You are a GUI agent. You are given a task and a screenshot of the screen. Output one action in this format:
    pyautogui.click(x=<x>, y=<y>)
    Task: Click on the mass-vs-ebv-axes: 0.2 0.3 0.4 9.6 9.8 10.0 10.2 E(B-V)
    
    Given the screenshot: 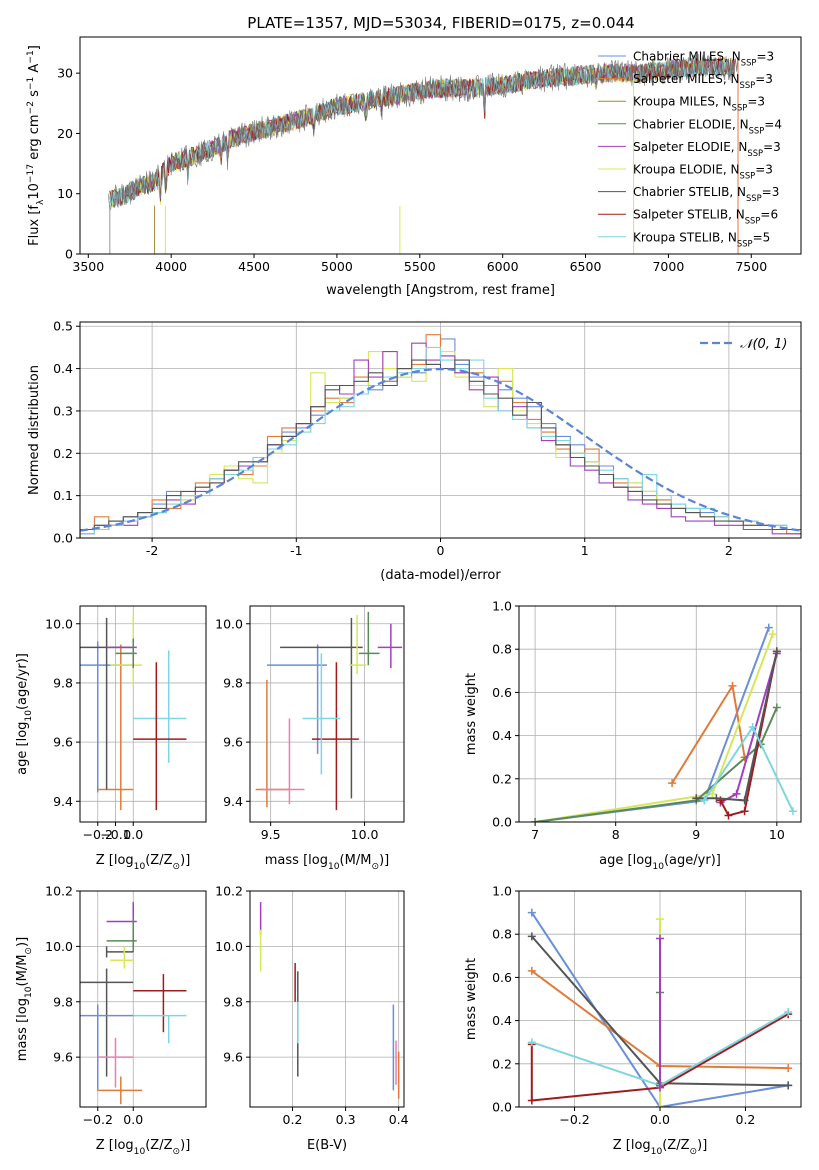 What is the action you would take?
    pyautogui.click(x=312, y=1019)
    